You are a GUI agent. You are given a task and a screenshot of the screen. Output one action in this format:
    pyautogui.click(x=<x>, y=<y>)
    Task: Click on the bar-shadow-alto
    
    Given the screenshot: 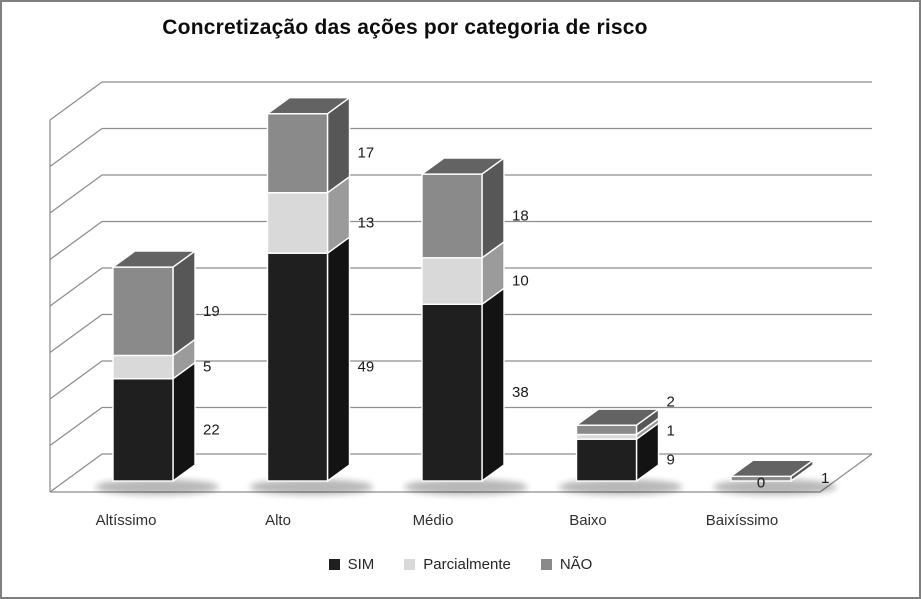 What is the action you would take?
    pyautogui.click(x=311, y=487)
    